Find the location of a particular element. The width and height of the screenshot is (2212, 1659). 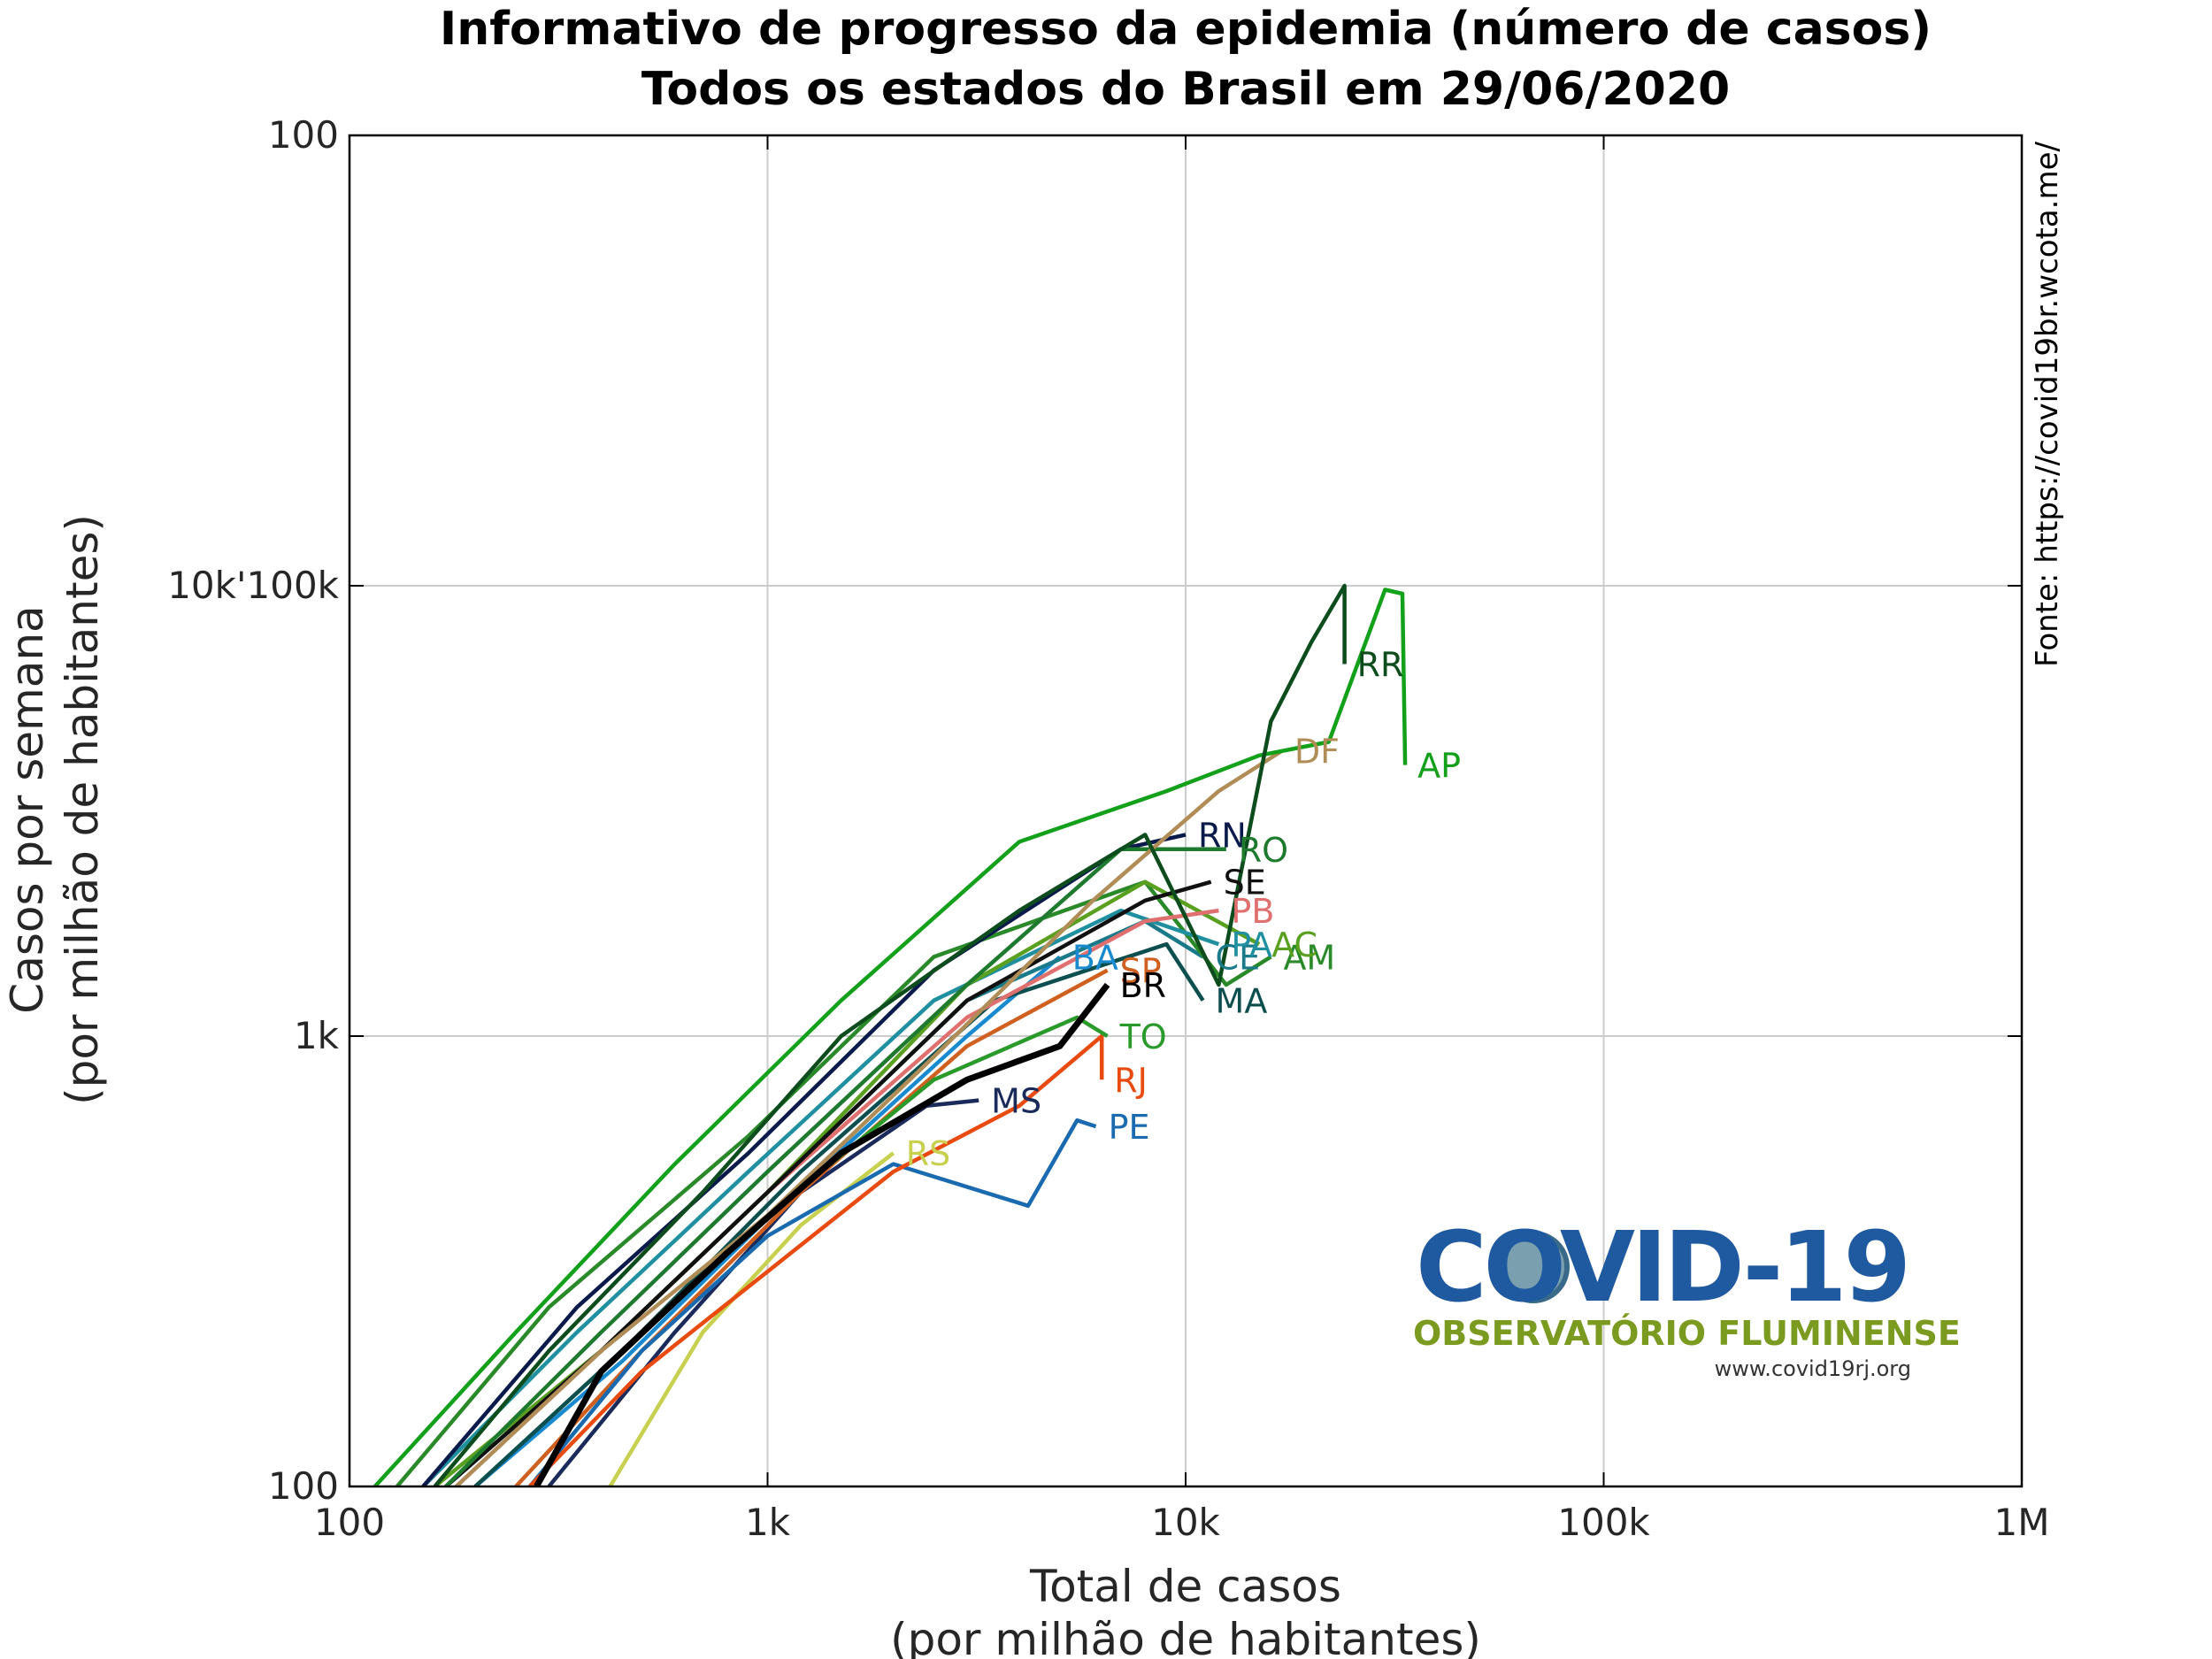

x-axis-label: (por milhão de habitantes) is located at coordinates (1185, 1637).